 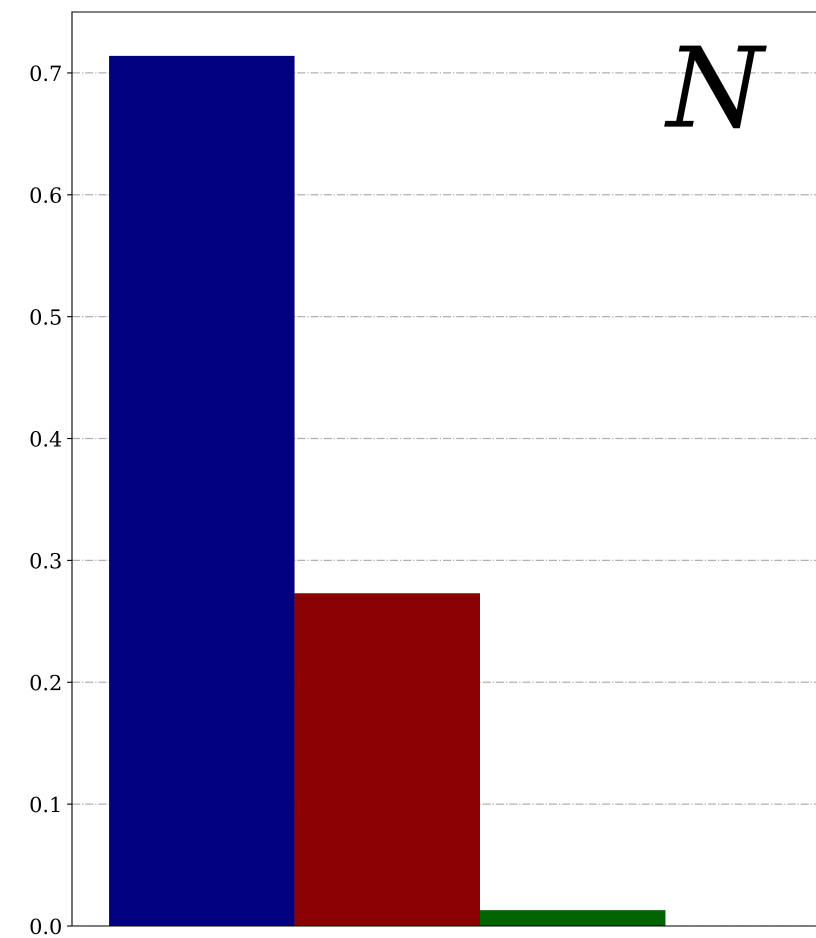 What do you see at coordinates (715, 87) in the screenshot?
I see `chart-title: N` at bounding box center [715, 87].